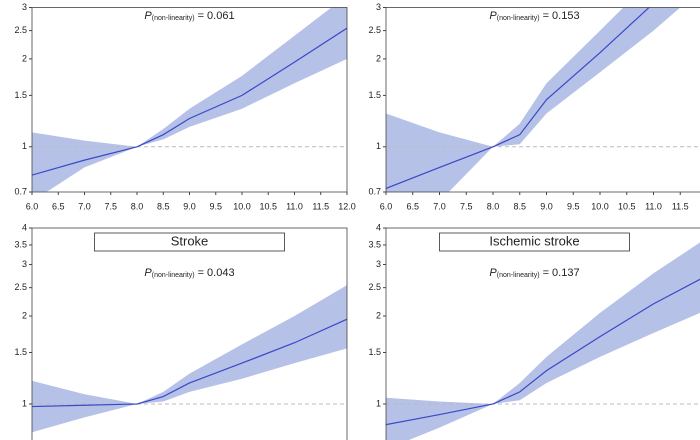  I want to click on annotation-text: = 0.061, so click(216, 16).